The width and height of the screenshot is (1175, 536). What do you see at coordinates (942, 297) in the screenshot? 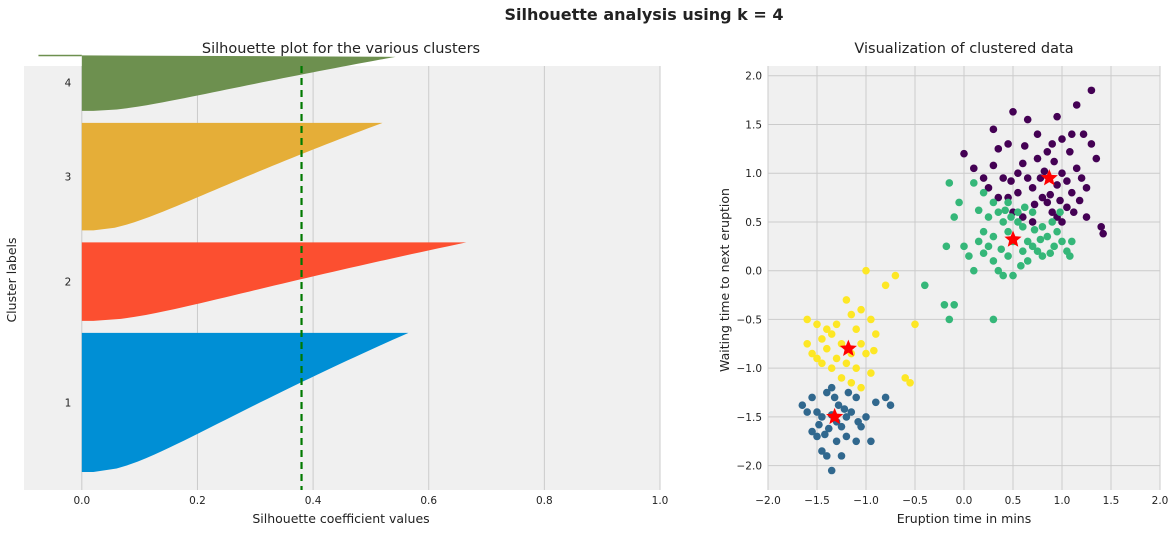
I see `cluster-centroids` at bounding box center [942, 297].